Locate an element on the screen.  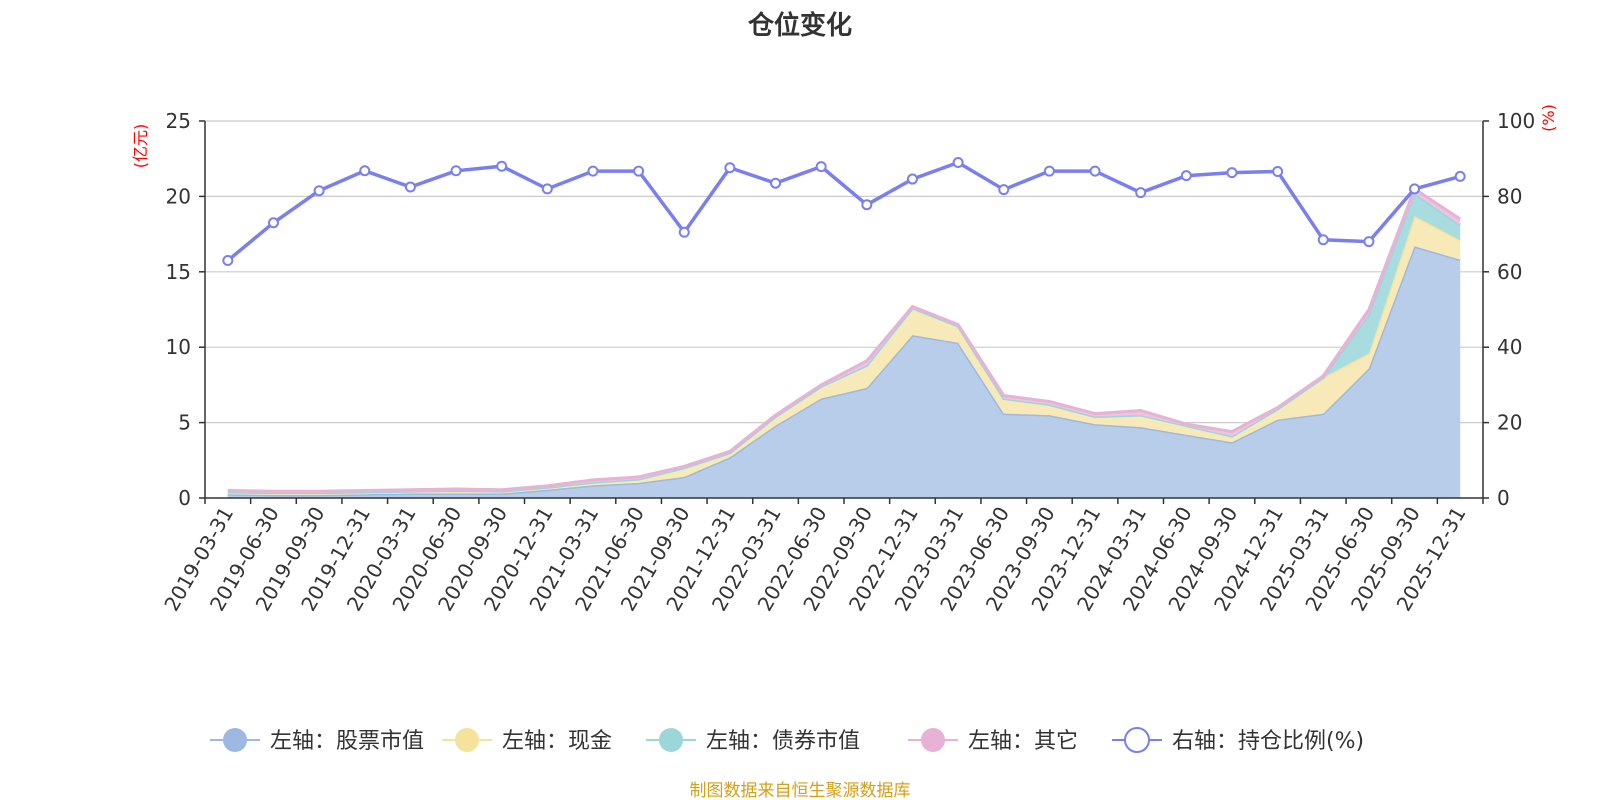
legend-item-1: 左轴：现金 is located at coordinates (527, 741).